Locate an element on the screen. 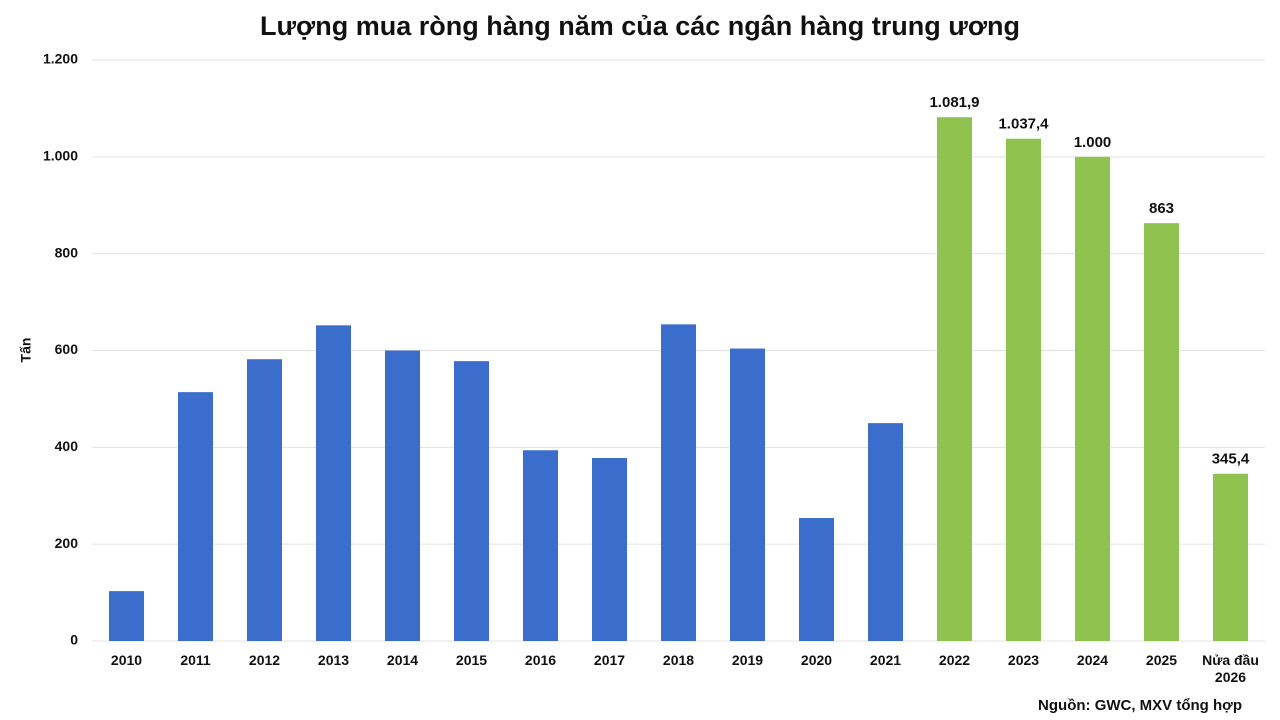 The image size is (1280, 720). x-tick-label: 2017 is located at coordinates (609, 660).